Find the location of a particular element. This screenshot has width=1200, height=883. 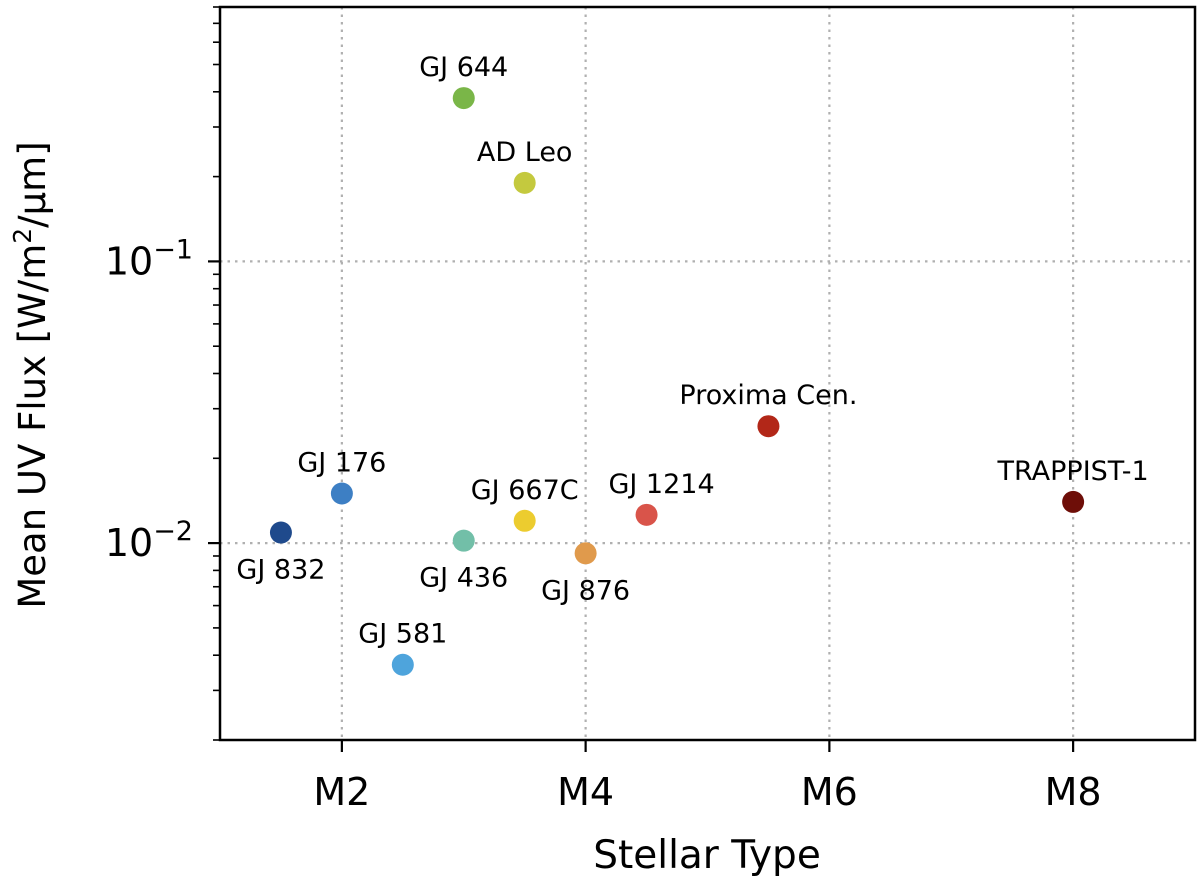

y-tick-label: 10⁻² is located at coordinates (149, 540).